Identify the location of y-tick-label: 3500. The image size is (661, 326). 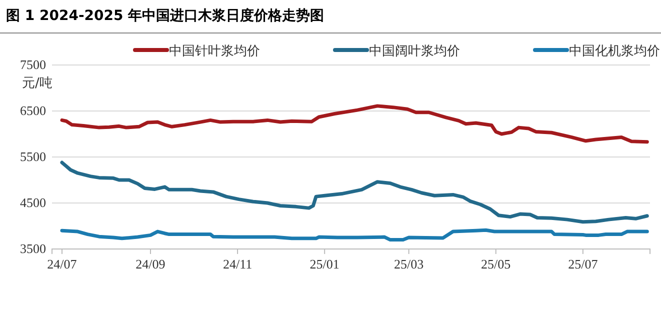
(33, 248).